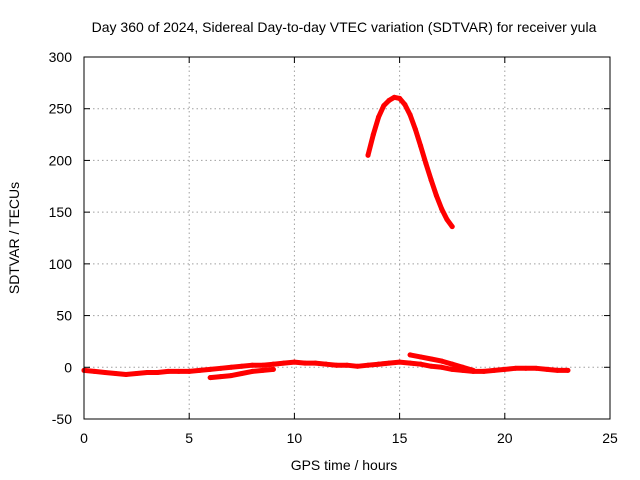 The height and width of the screenshot is (480, 640). Describe the element at coordinates (61, 160) in the screenshot. I see `y-tick-label: 200` at that location.